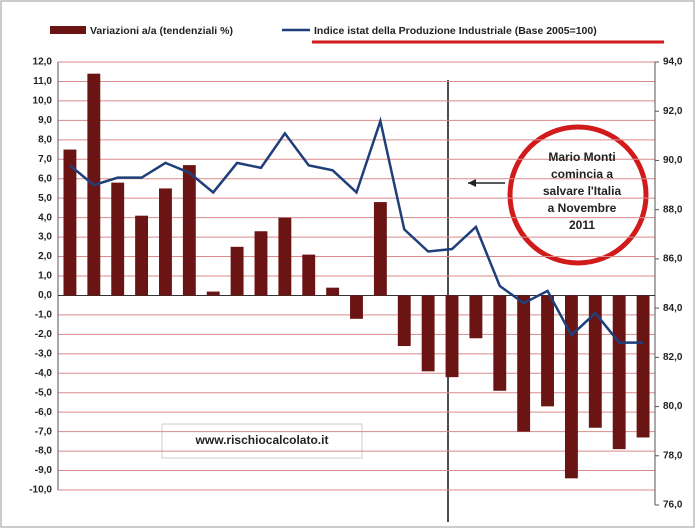 The width and height of the screenshot is (695, 528). What do you see at coordinates (44, 392) in the screenshot?
I see `y-tick-label: -5,0` at bounding box center [44, 392].